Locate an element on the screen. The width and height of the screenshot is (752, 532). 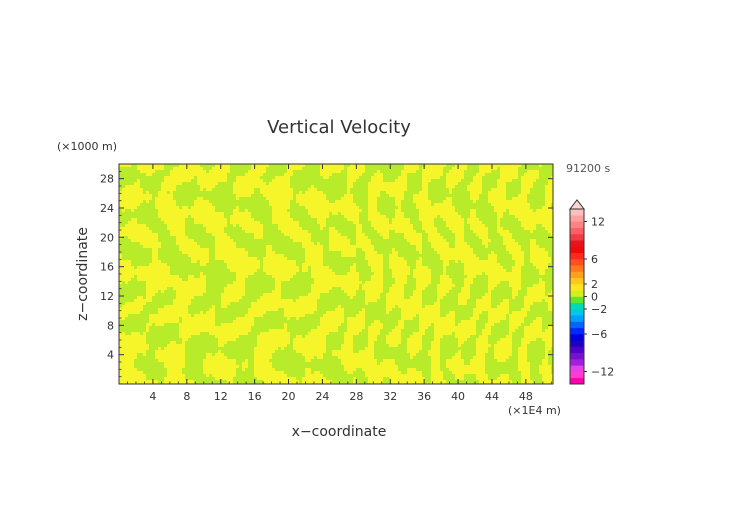
x-tick-label: 44 is located at coordinates (492, 396).